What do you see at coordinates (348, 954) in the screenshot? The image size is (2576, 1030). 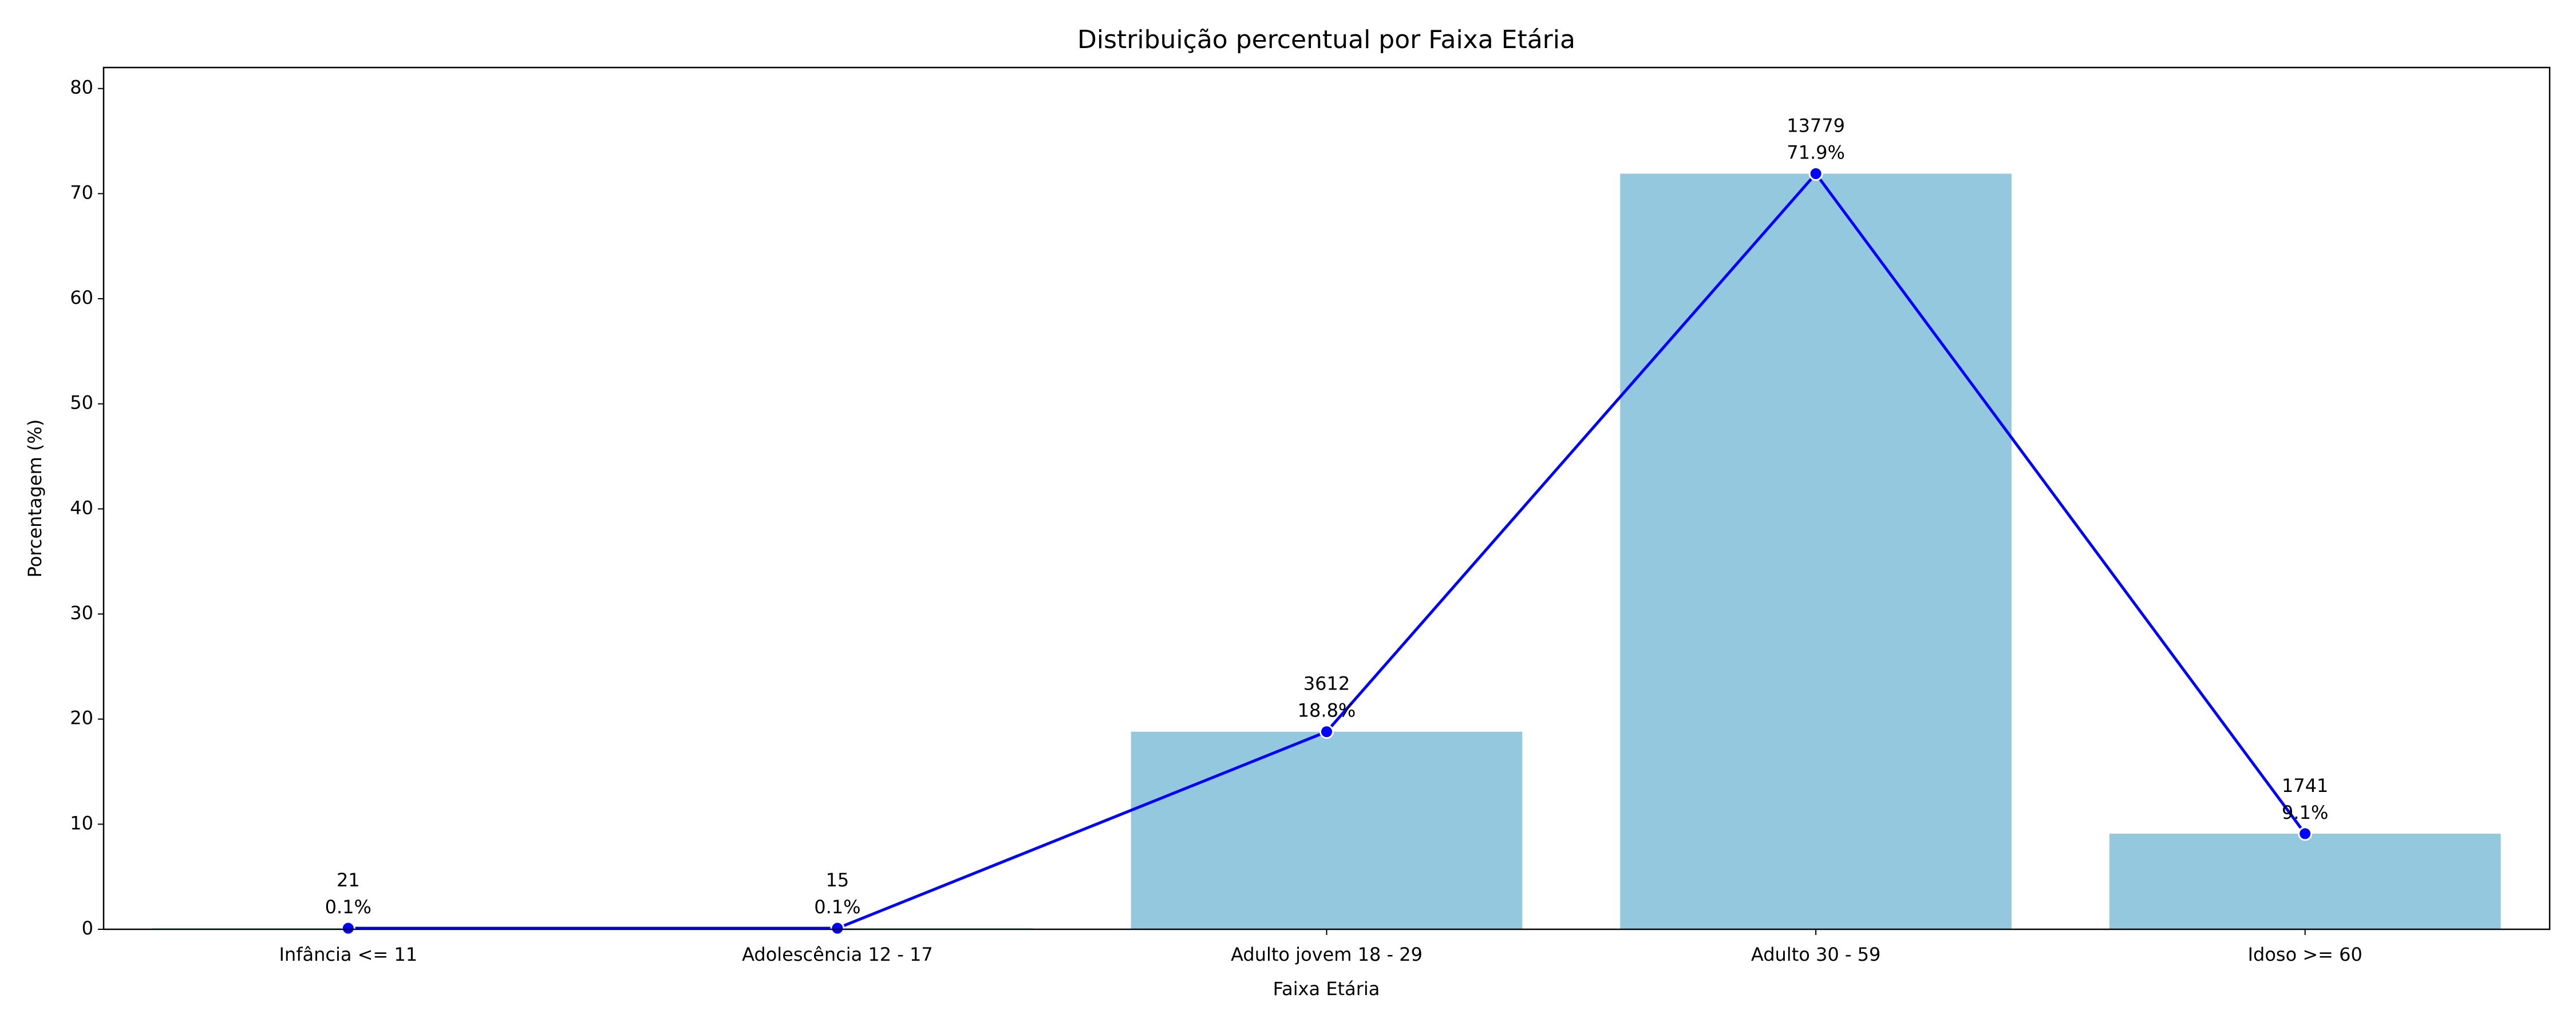 I see `x-tick-label: Infância <= 11` at bounding box center [348, 954].